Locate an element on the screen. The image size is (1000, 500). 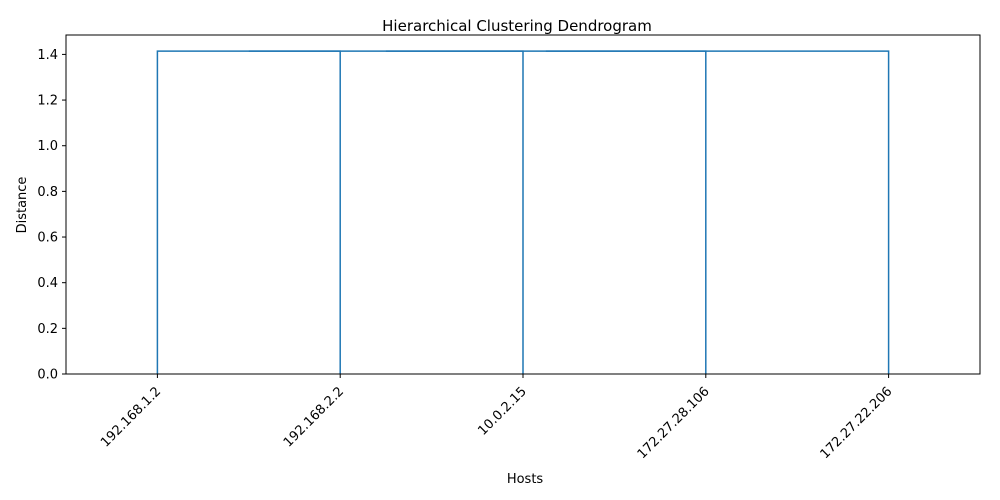
y-tick-label: 0.8 is located at coordinates (47, 192).